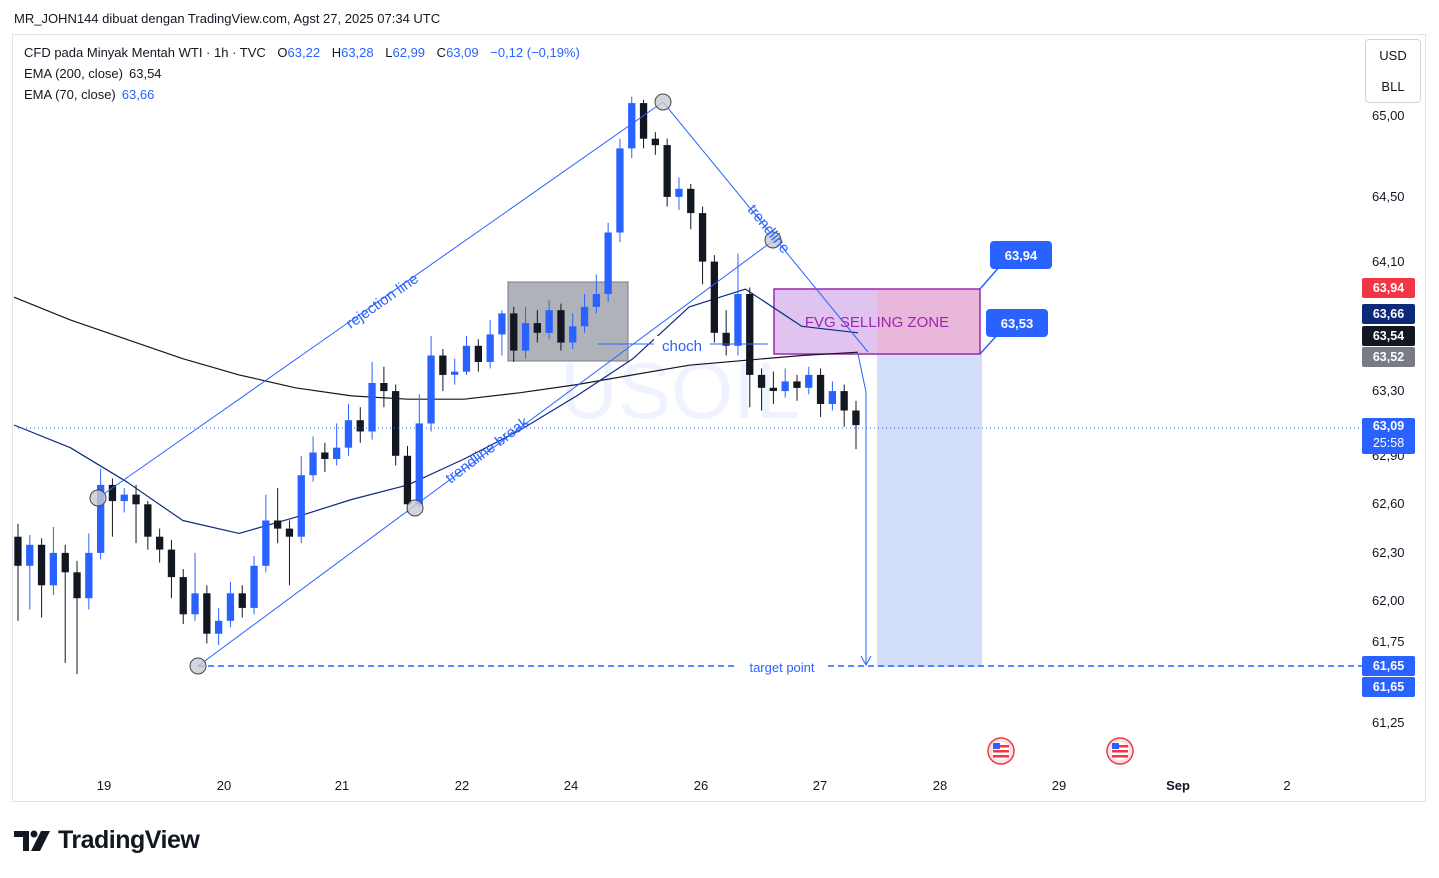 Image resolution: width=1439 pixels, height=878 pixels. I want to click on tradingview-logo: TradingView, so click(107, 840).